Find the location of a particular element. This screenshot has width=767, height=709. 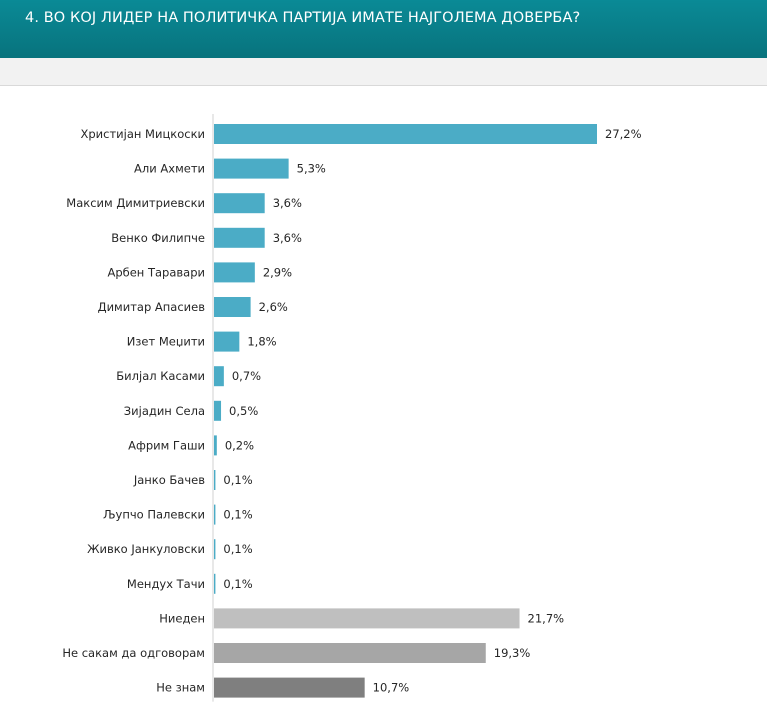

category-label: Димитар Апасиев is located at coordinates (152, 307).